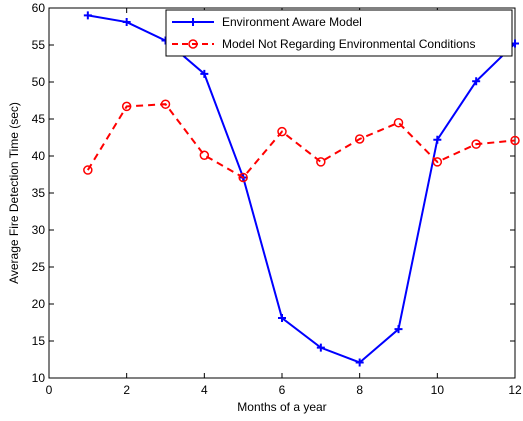 The height and width of the screenshot is (421, 523). Describe the element at coordinates (39, 378) in the screenshot. I see `y-tick-label: 10` at that location.